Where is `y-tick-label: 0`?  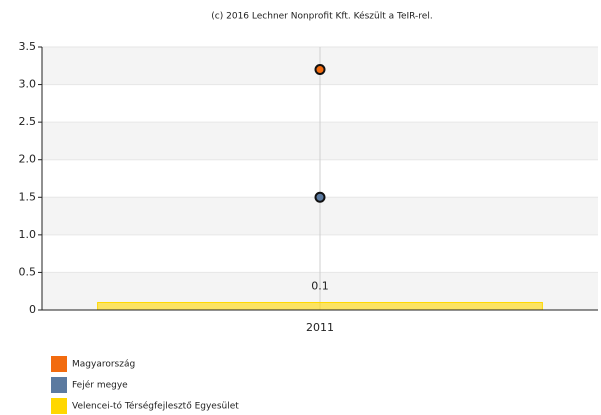 y-tick-label: 0 is located at coordinates (32, 309).